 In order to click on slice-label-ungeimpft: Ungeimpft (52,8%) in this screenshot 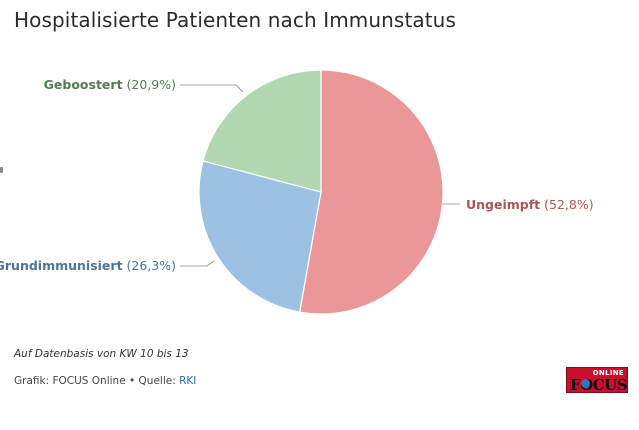, I will do `click(530, 204)`.